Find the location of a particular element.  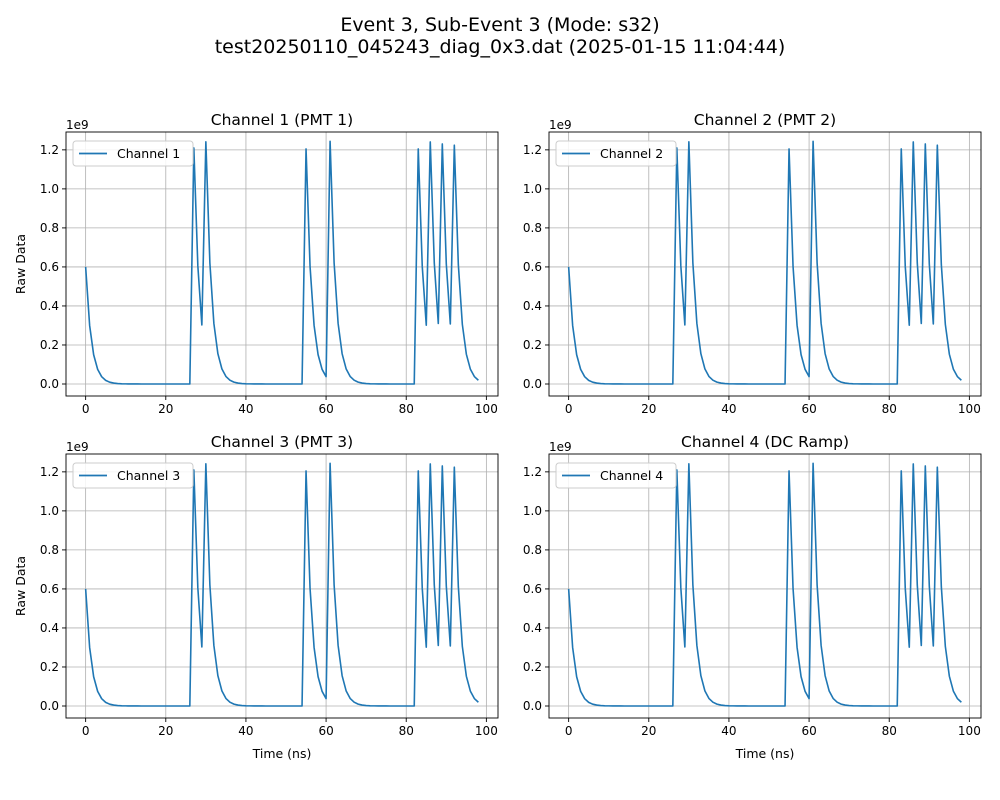

legend-label: Channel 4 is located at coordinates (631, 475).